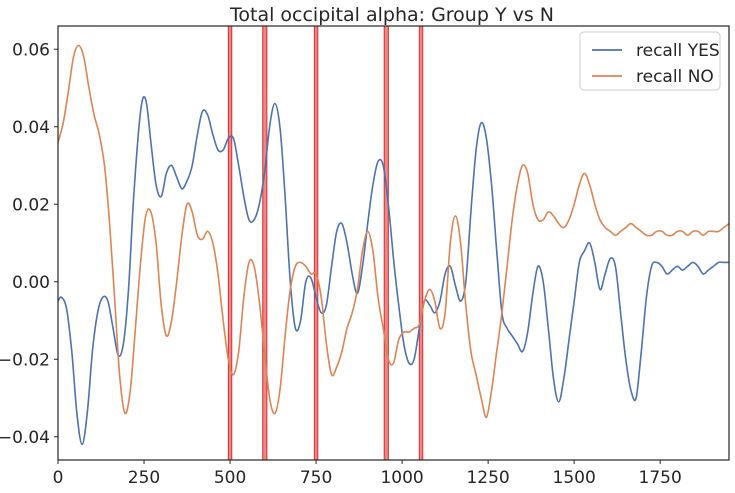 The width and height of the screenshot is (735, 493). I want to click on y-axis-ticks: −0.04 −0.02 0.00 0.02 0.04 0.06, so click(29, 244).